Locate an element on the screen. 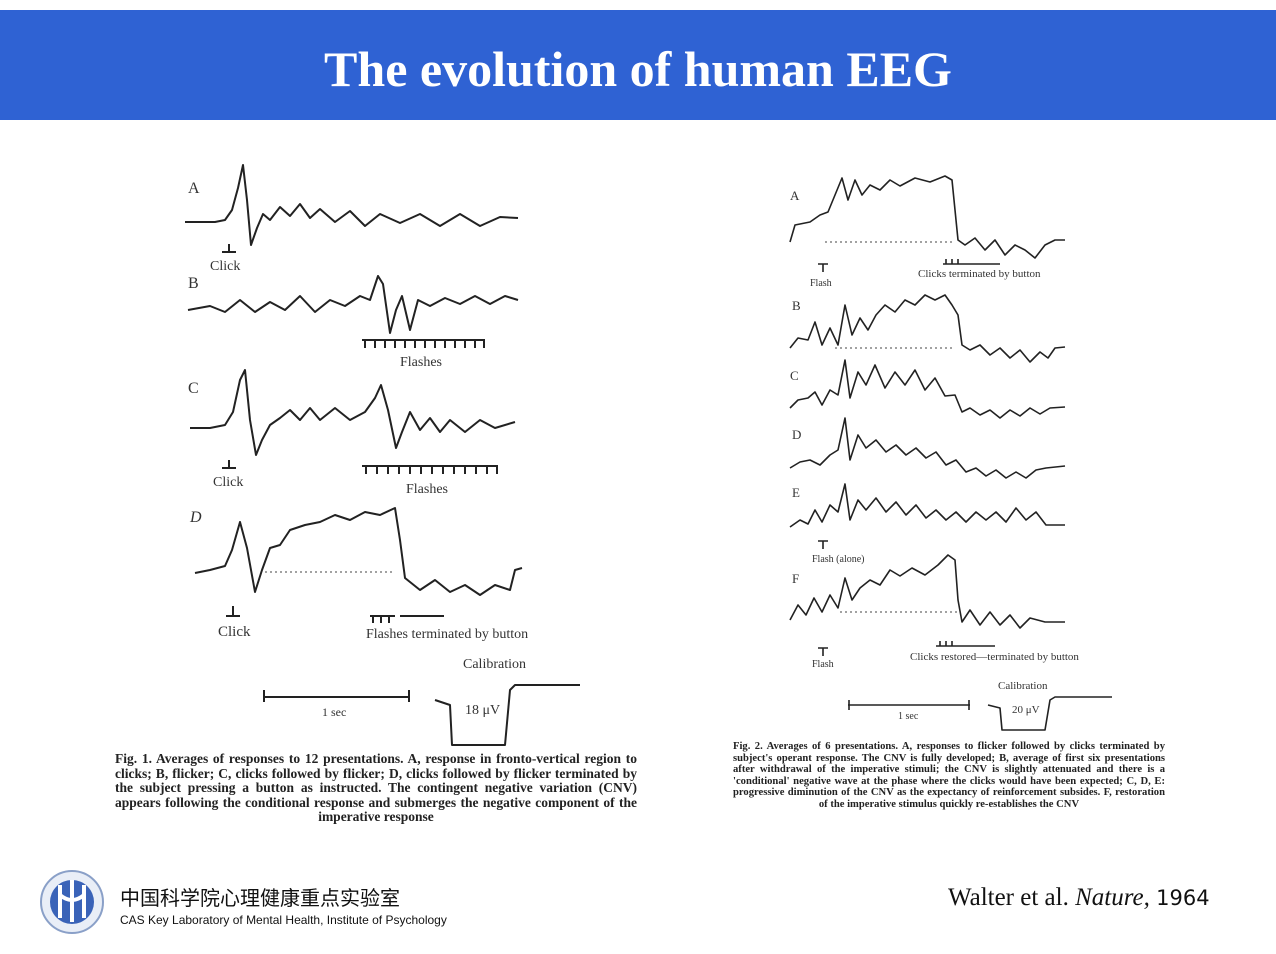 The image size is (1276, 954). annotation: Clicks terminated by button is located at coordinates (979, 274).